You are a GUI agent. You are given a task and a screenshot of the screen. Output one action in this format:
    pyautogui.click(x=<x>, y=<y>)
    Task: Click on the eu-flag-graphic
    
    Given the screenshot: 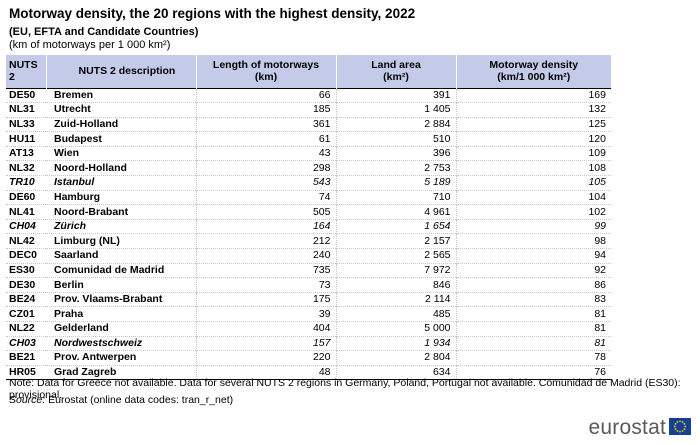 What is the action you would take?
    pyautogui.click(x=680, y=426)
    